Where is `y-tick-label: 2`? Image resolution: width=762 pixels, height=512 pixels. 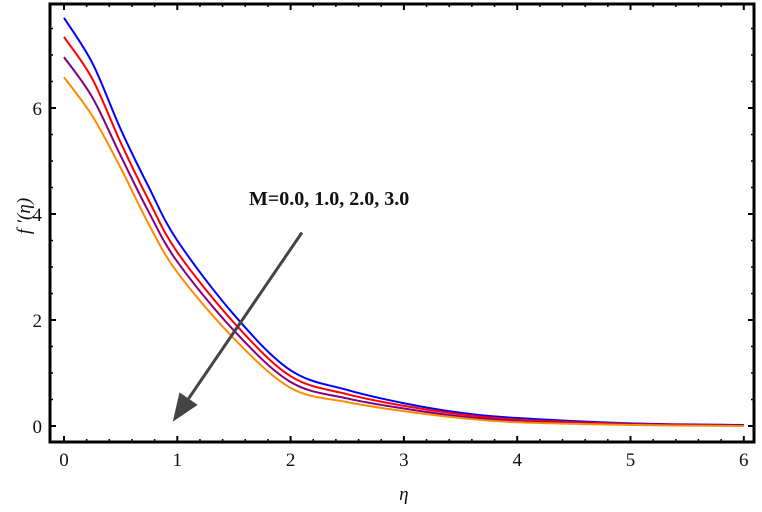 y-tick-label: 2 is located at coordinates (38, 321).